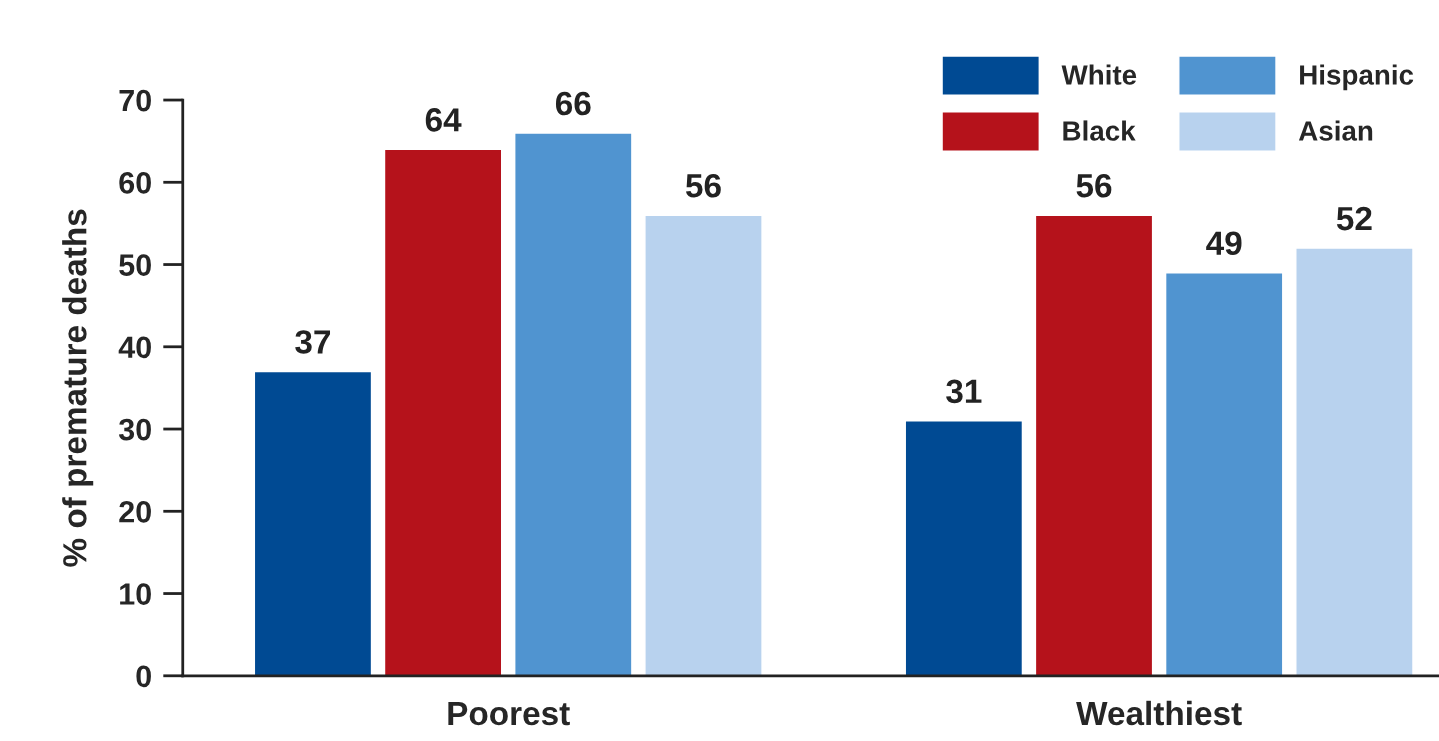 Image resolution: width=1439 pixels, height=741 pixels. Describe the element at coordinates (135, 100) in the screenshot. I see `y-tick-label: 70` at that location.